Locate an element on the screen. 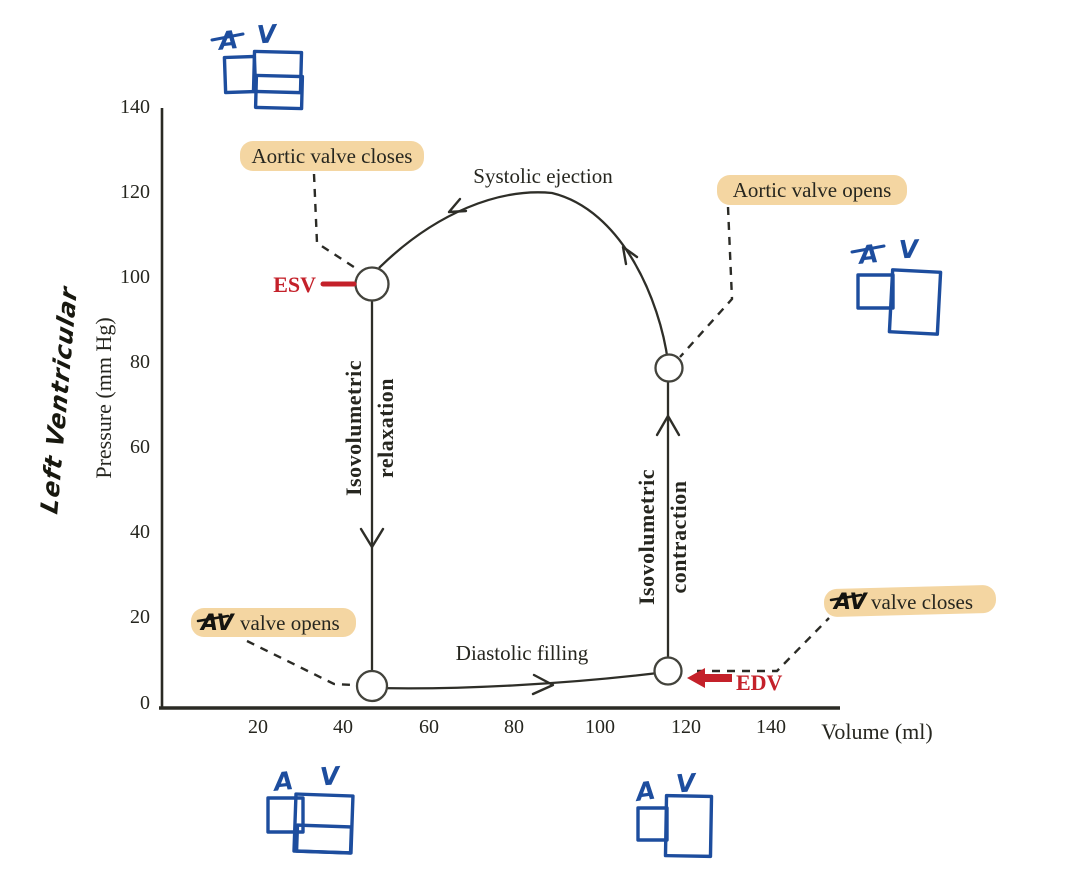 Image resolution: width=1080 pixels, height=889 pixels. x-tick-120: 120 is located at coordinates (686, 727).